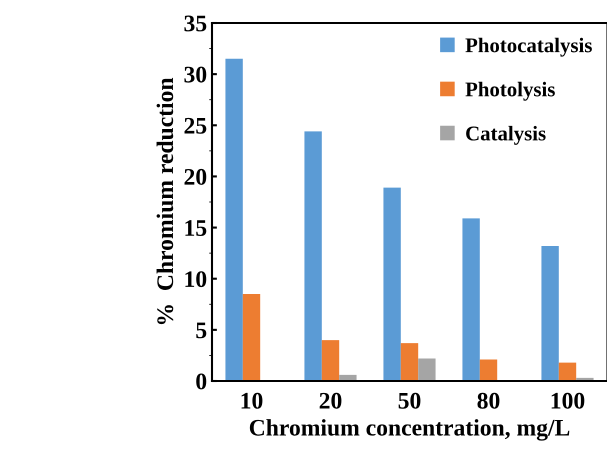  What do you see at coordinates (409, 400) in the screenshot?
I see `x-tick-label: 50` at bounding box center [409, 400].